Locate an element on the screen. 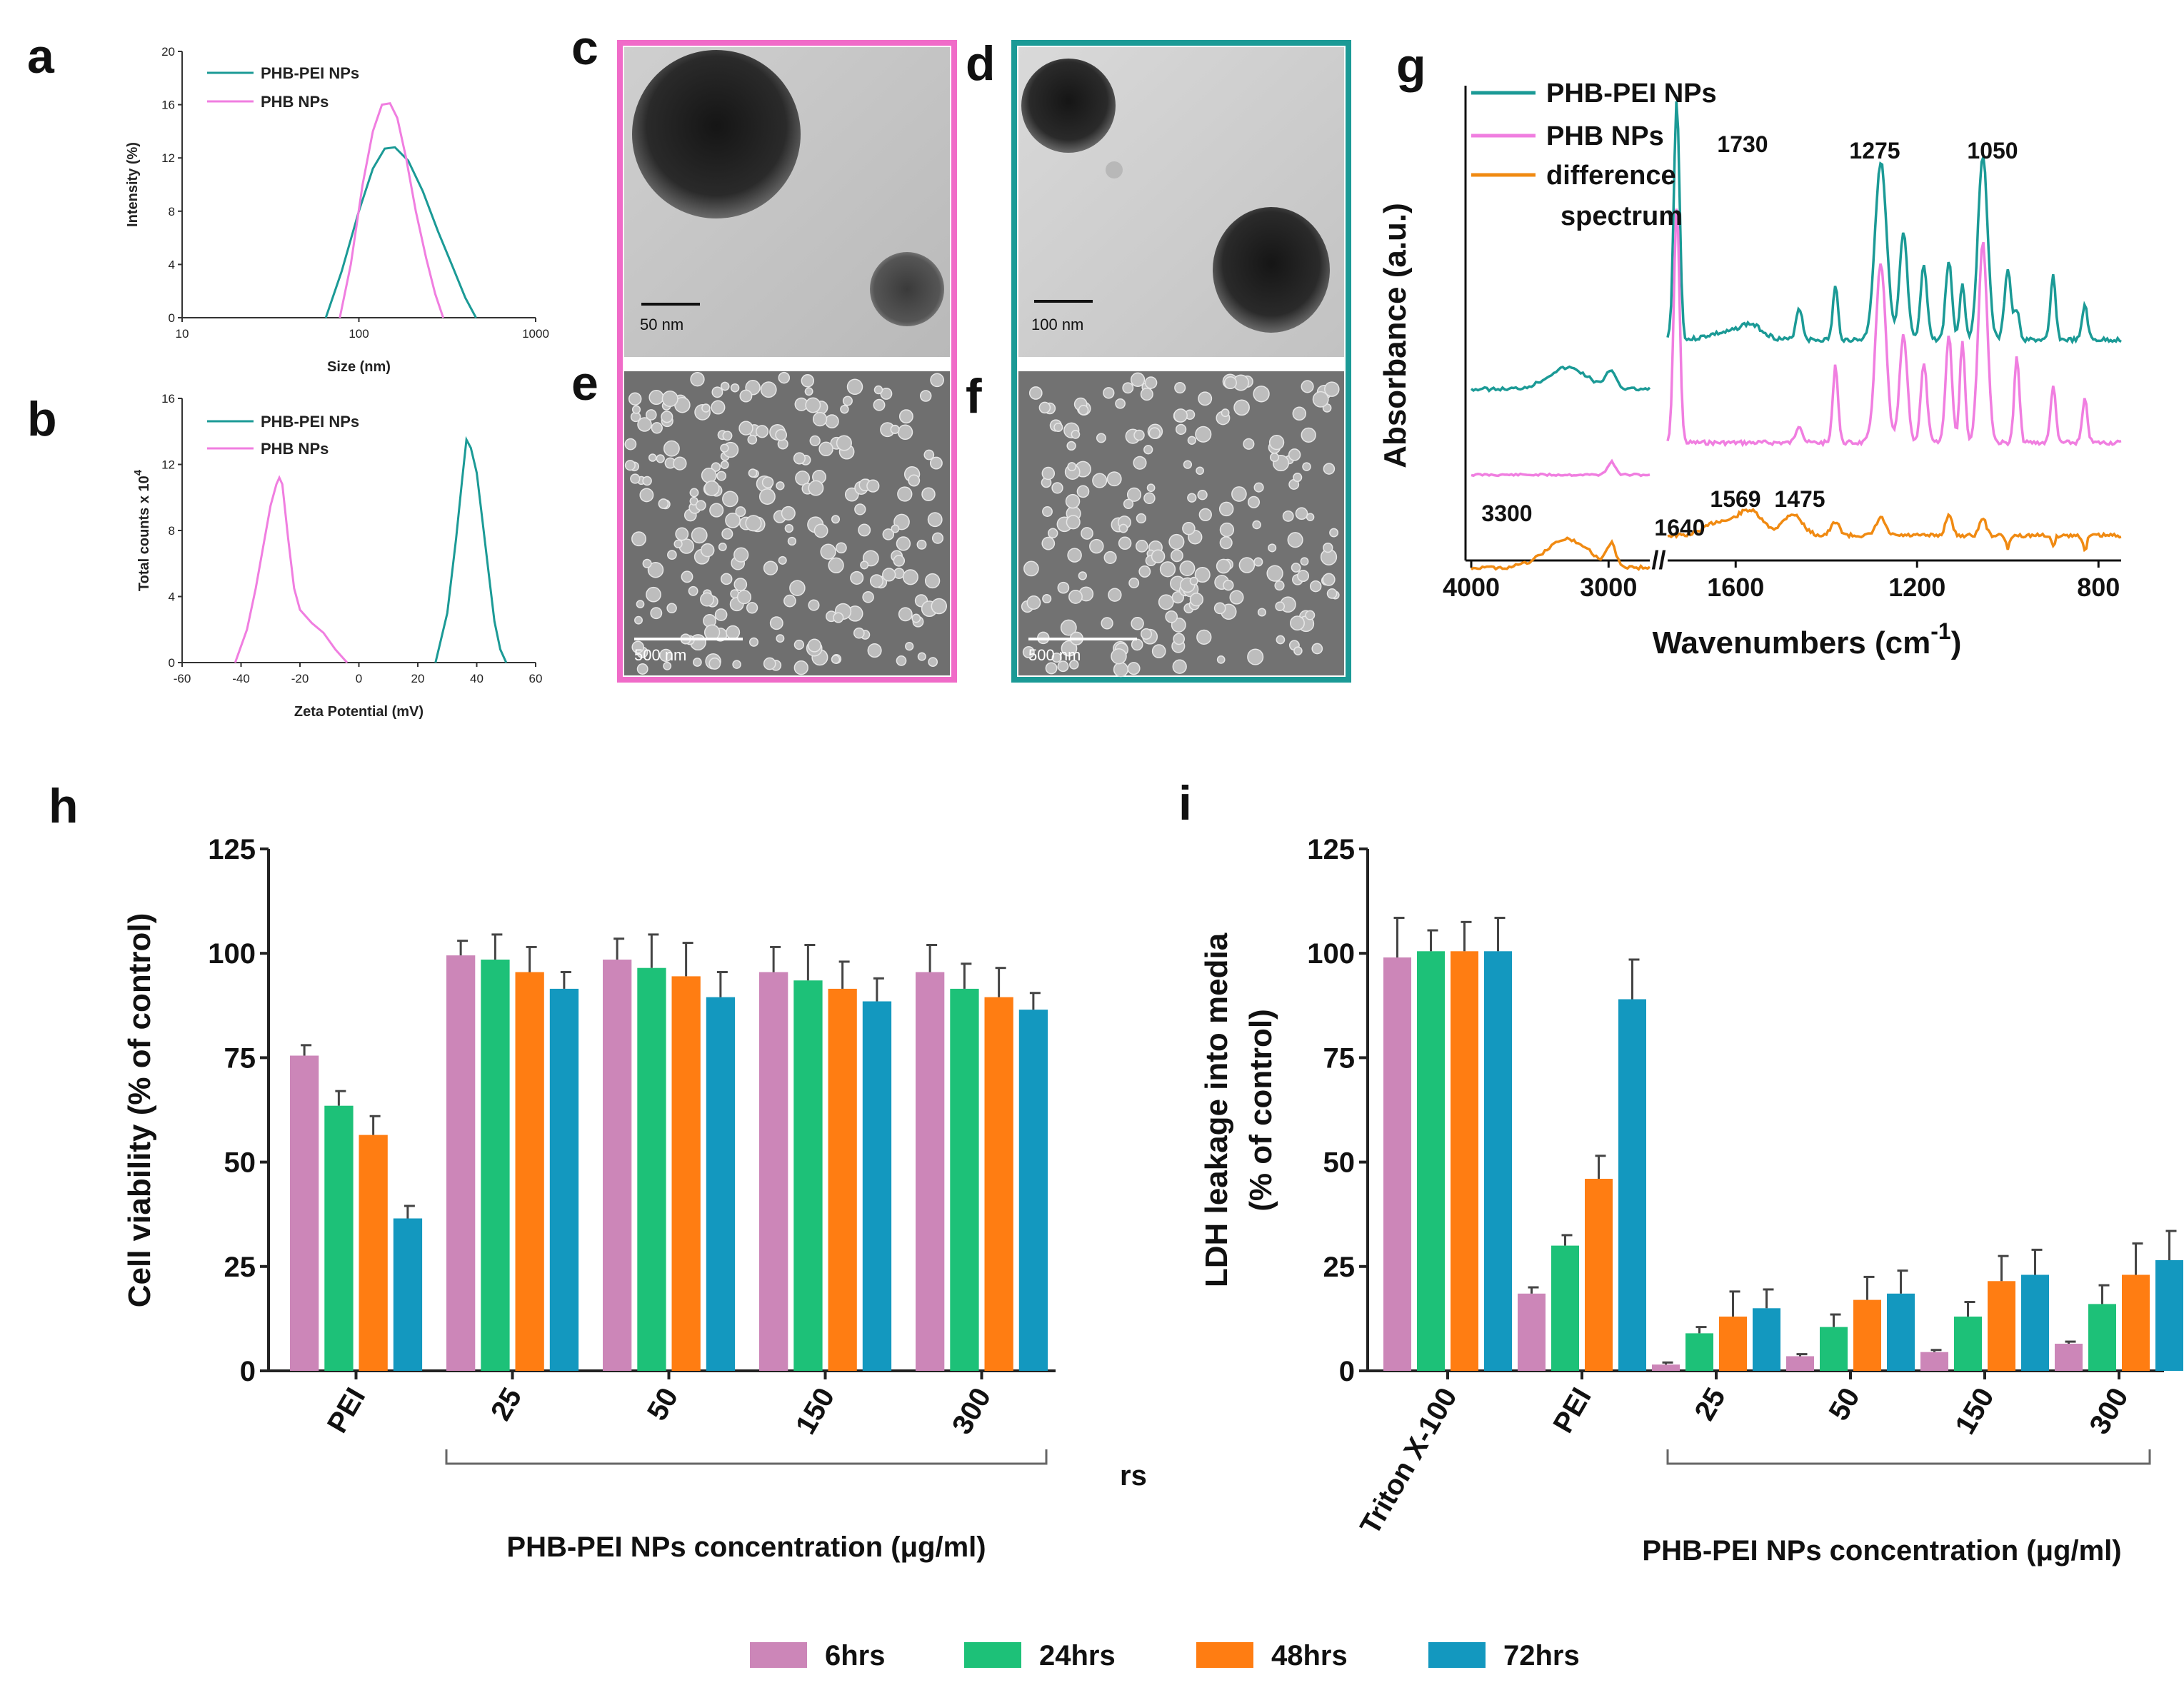 This screenshot has width=2184, height=1685. debris-d is located at coordinates (1114, 169).